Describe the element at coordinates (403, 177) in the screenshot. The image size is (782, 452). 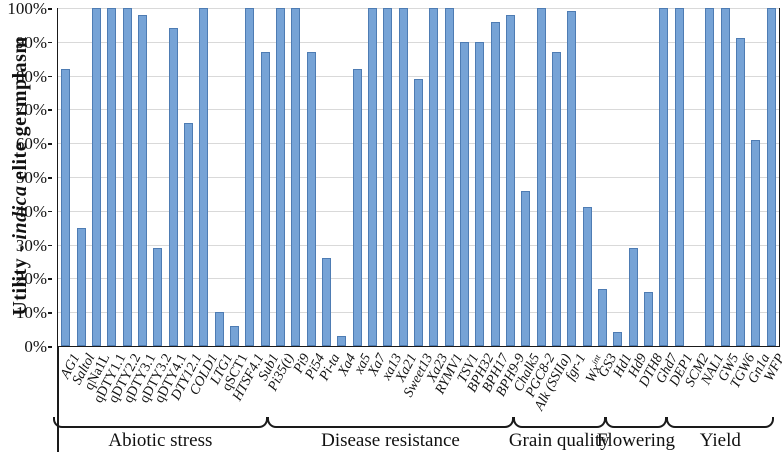
I see `bar-Xa21` at that location.